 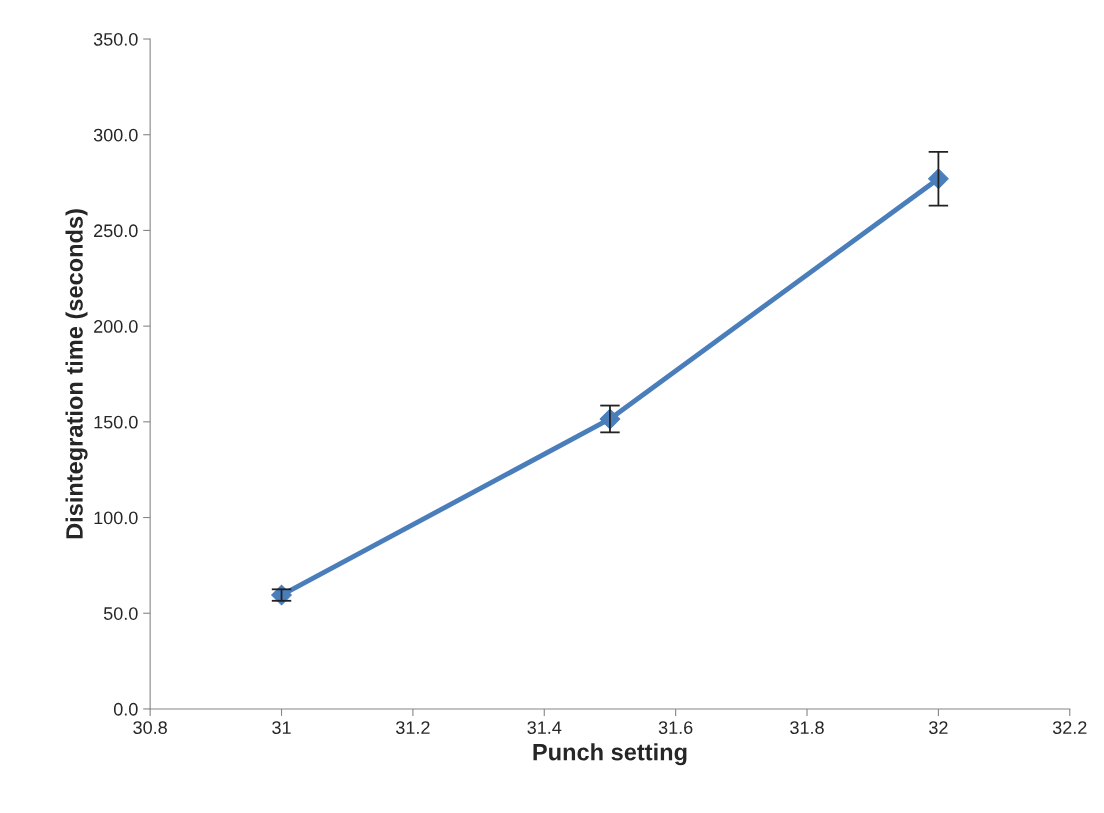 What do you see at coordinates (116, 231) in the screenshot?
I see `y-tick-label: 250.0` at bounding box center [116, 231].